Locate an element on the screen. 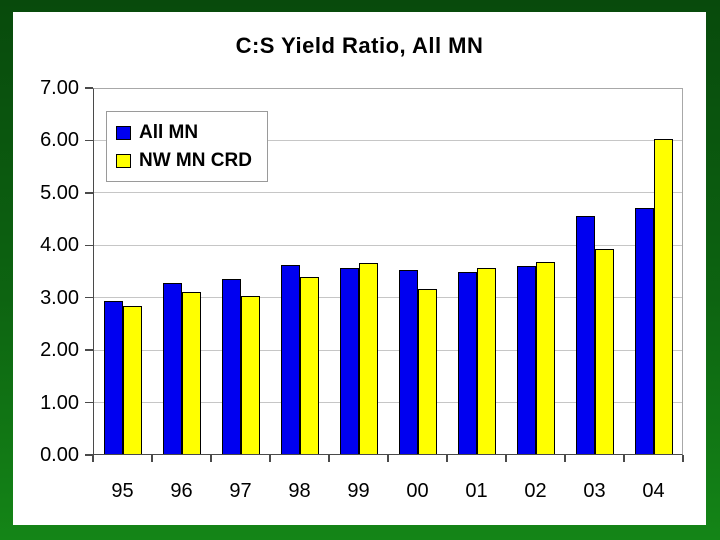 Image resolution: width=720 pixels, height=540 pixels. x-axis-label-04: 04 is located at coordinates (653, 491).